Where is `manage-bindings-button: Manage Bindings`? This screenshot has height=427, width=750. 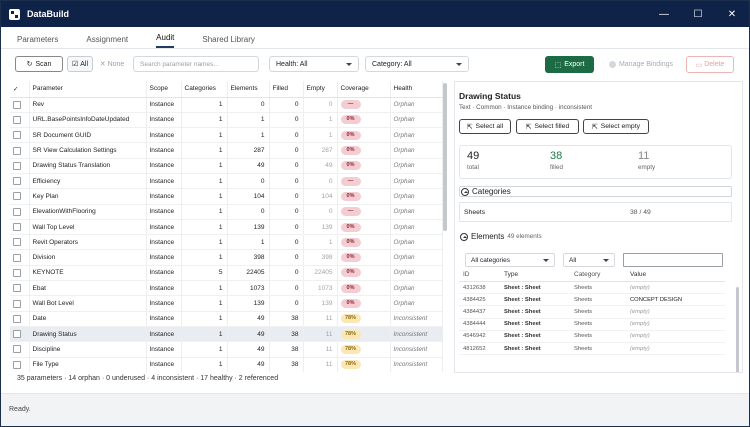
manage-bindings-button: Manage Bindings is located at coordinates (641, 64).